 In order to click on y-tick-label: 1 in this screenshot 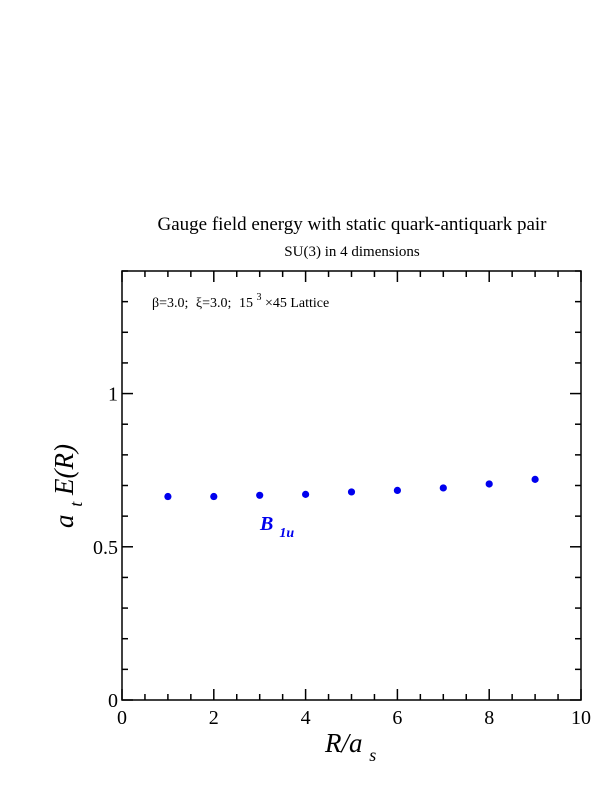, I will do `click(113, 395)`.